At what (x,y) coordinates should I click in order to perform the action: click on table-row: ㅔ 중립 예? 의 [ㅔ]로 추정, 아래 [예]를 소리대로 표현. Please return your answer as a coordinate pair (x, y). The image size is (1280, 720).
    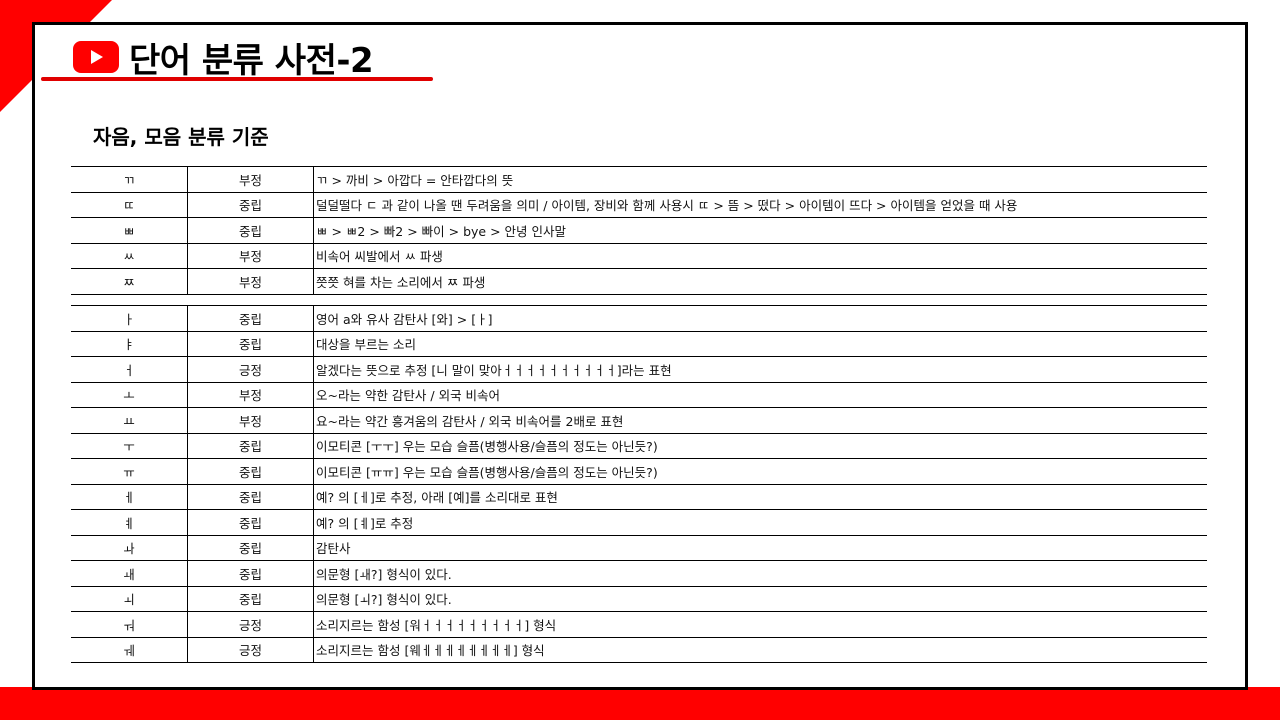
    Looking at the image, I should click on (639, 496).